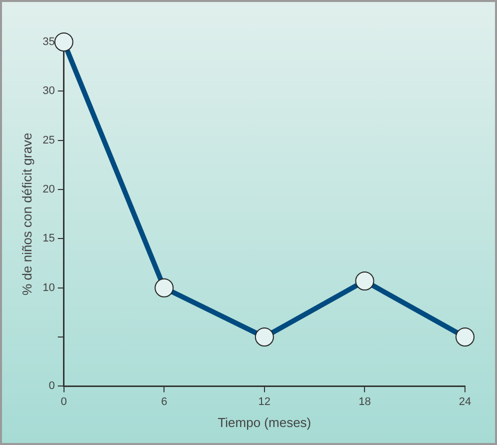 The height and width of the screenshot is (445, 497). I want to click on y-tick-label: 10, so click(48, 288).